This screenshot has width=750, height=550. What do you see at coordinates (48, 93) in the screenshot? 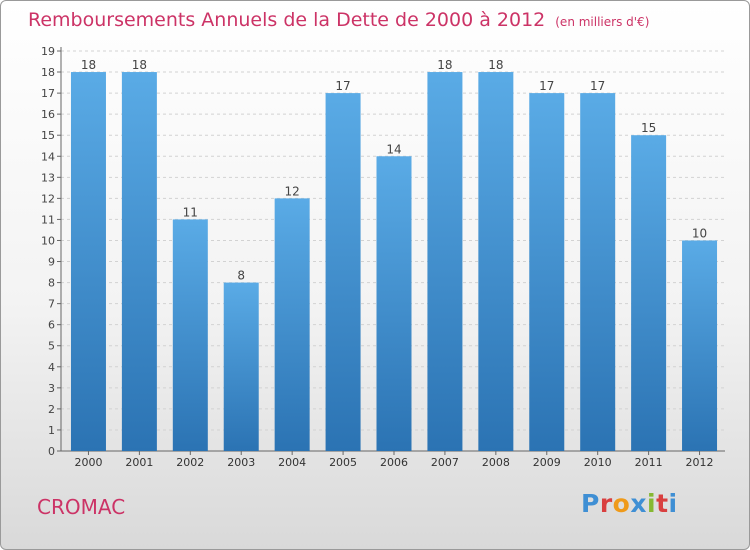
I see `y-tick-label: 17` at bounding box center [48, 93].